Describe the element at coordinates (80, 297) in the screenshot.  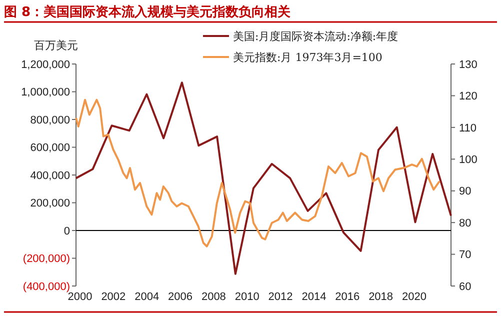
I see `x-tick-label: 2000` at that location.